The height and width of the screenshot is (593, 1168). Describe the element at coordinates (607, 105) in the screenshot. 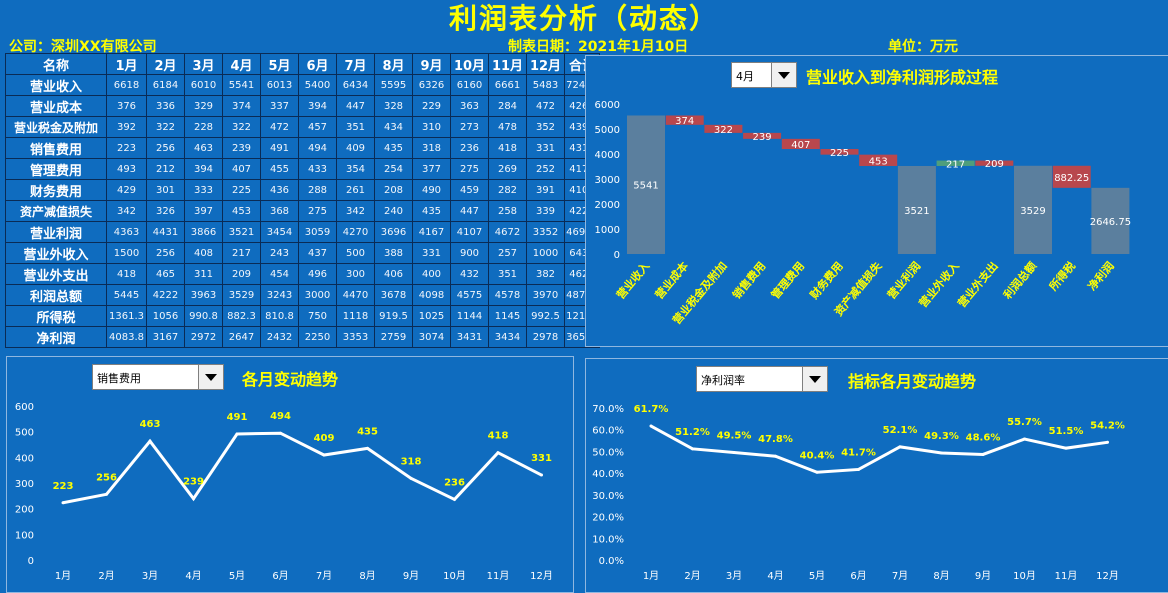

I see `y-tick-label: 6000` at that location.